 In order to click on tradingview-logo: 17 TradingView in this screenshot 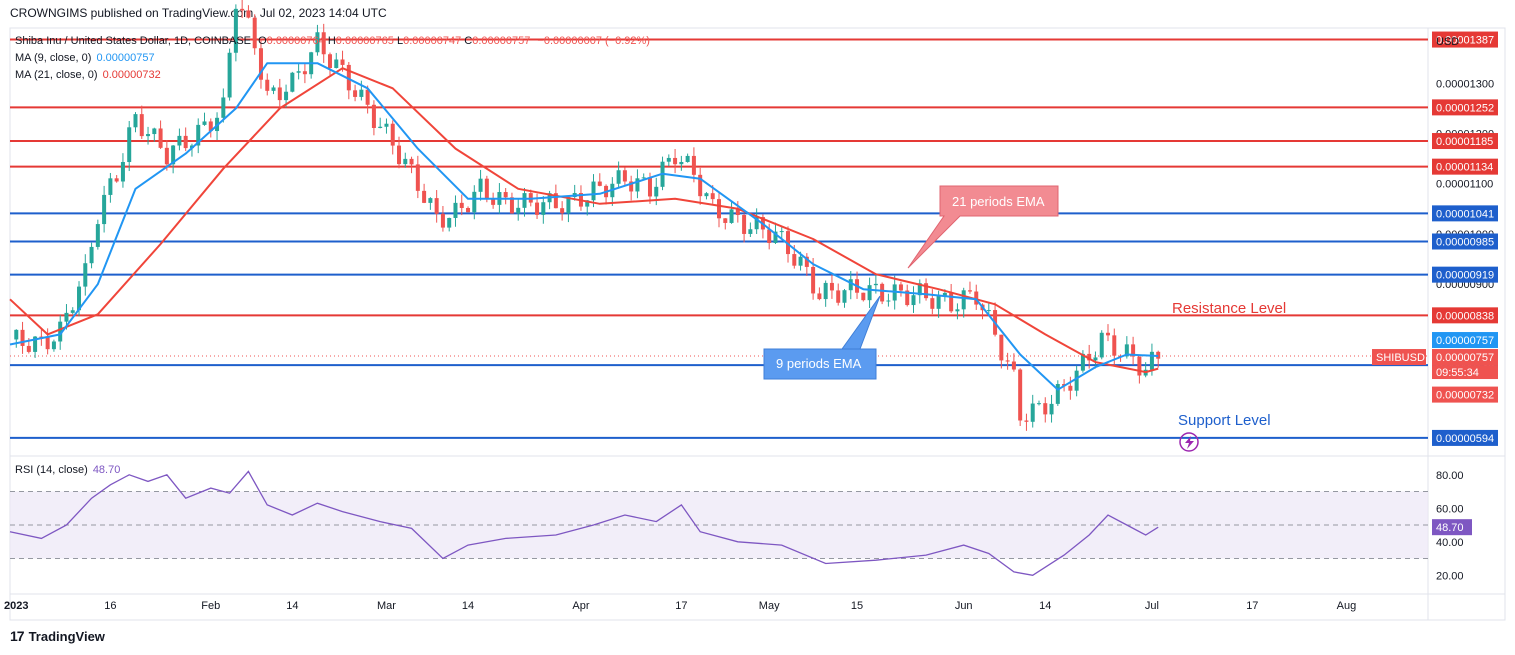, I will do `click(57, 636)`.